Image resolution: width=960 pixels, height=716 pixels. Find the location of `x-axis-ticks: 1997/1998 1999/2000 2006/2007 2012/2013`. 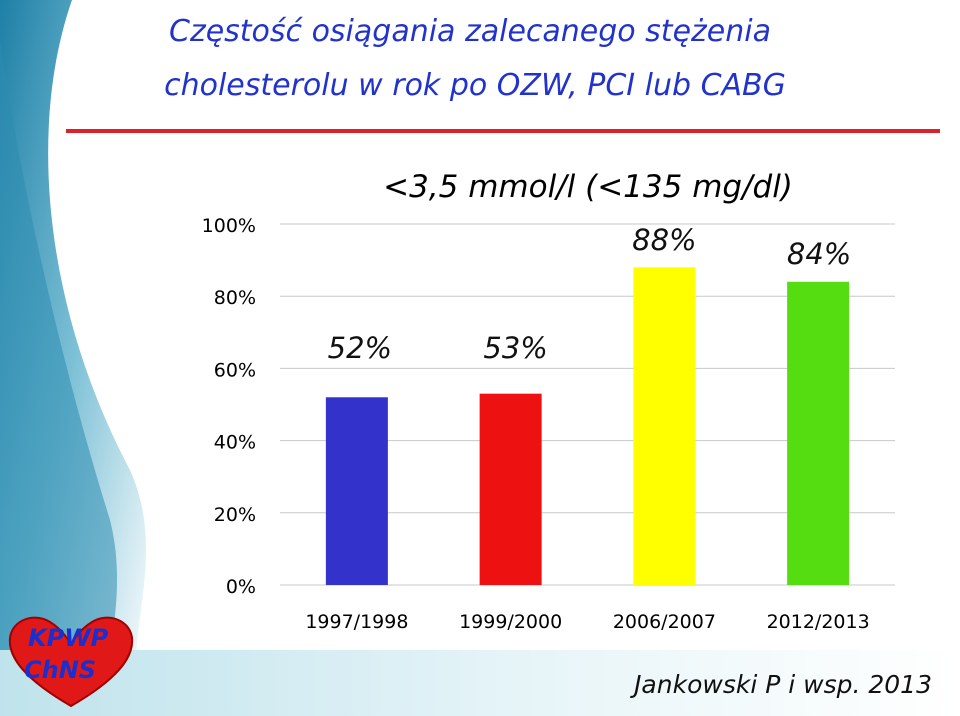

x-axis-ticks: 1997/1998 1999/2000 2006/2007 2012/2013 is located at coordinates (587, 622).